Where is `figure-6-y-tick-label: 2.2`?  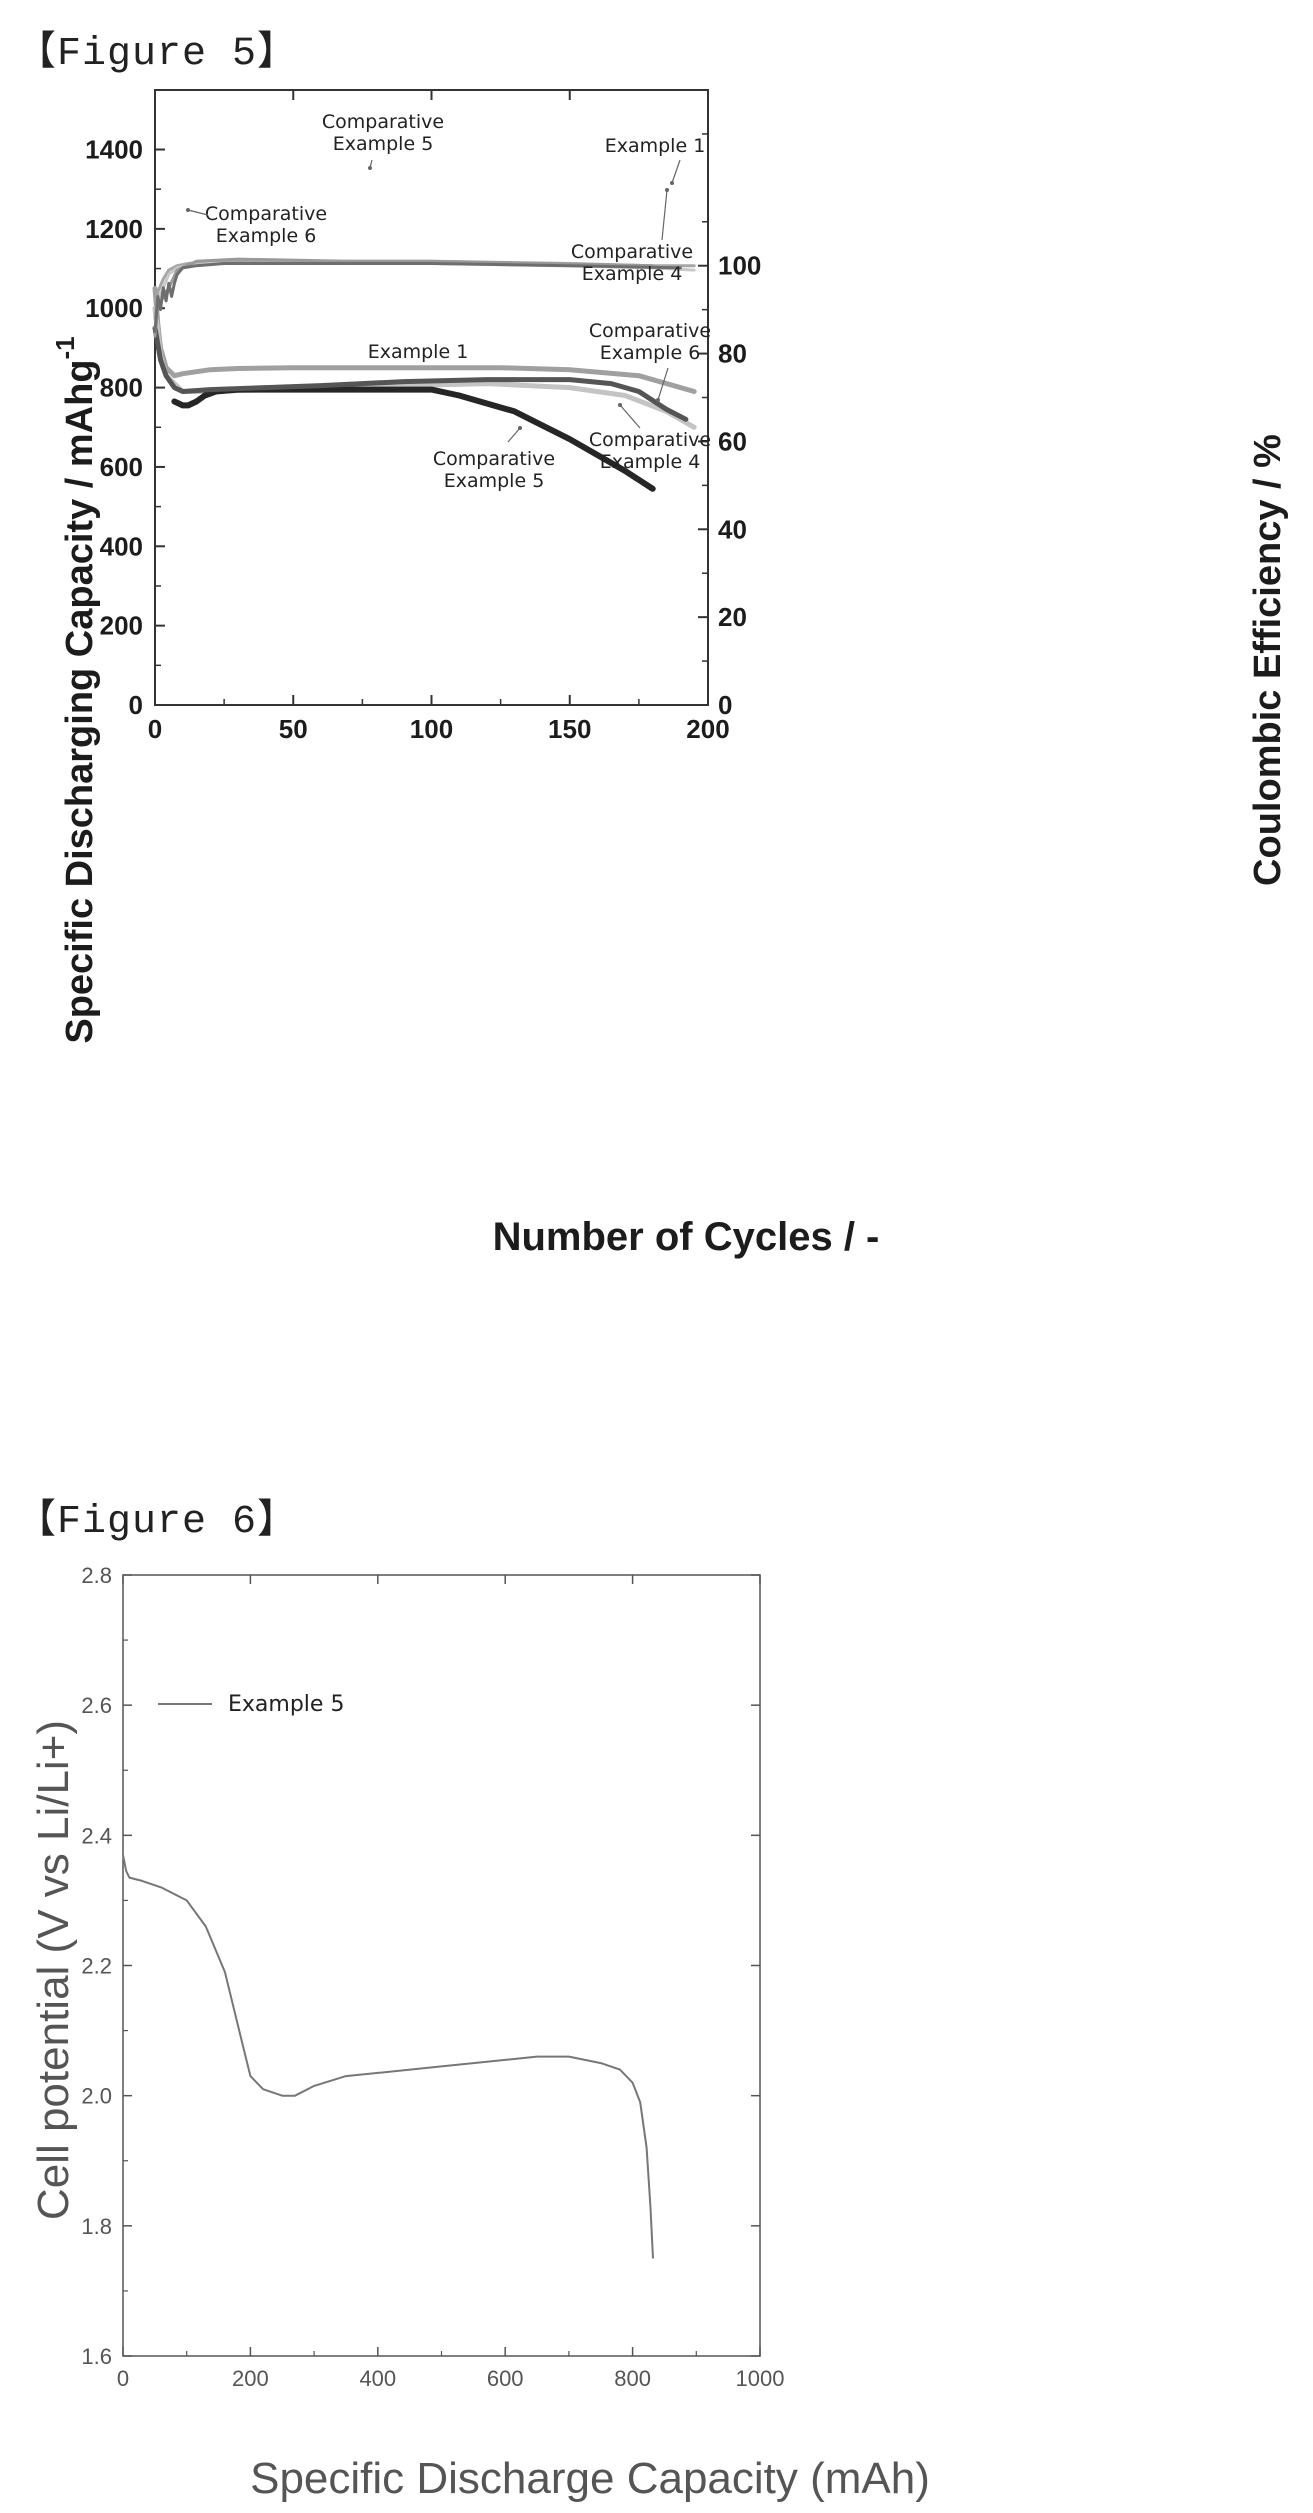
figure-6-y-tick-label: 2.2 is located at coordinates (96, 1966).